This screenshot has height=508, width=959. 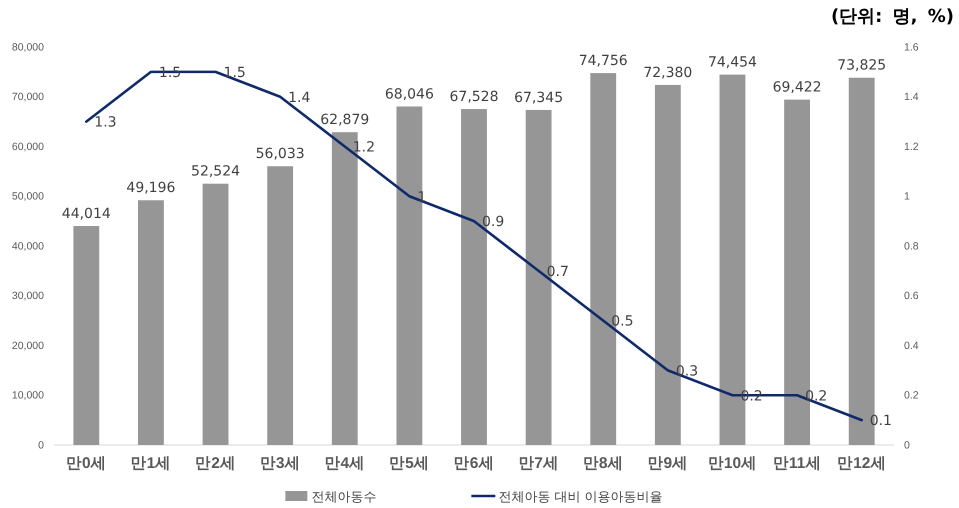 What do you see at coordinates (580, 497) in the screenshot?
I see `legend-label: 전체아동 대비 이용아동비율` at bounding box center [580, 497].